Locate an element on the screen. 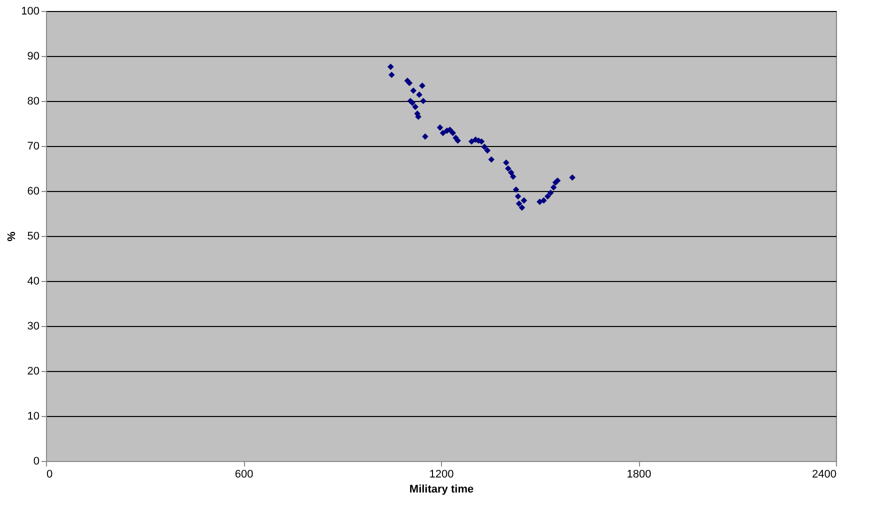 This screenshot has height=519, width=877. y-tick-label: 20 is located at coordinates (33, 372).